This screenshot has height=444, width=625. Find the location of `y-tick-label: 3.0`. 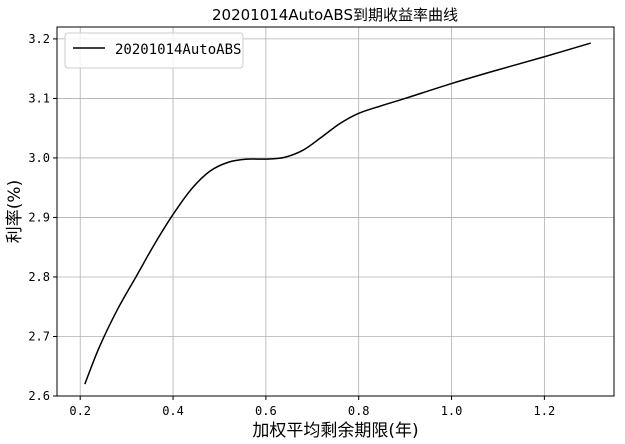

y-tick-label: 3.0 is located at coordinates (39, 158).